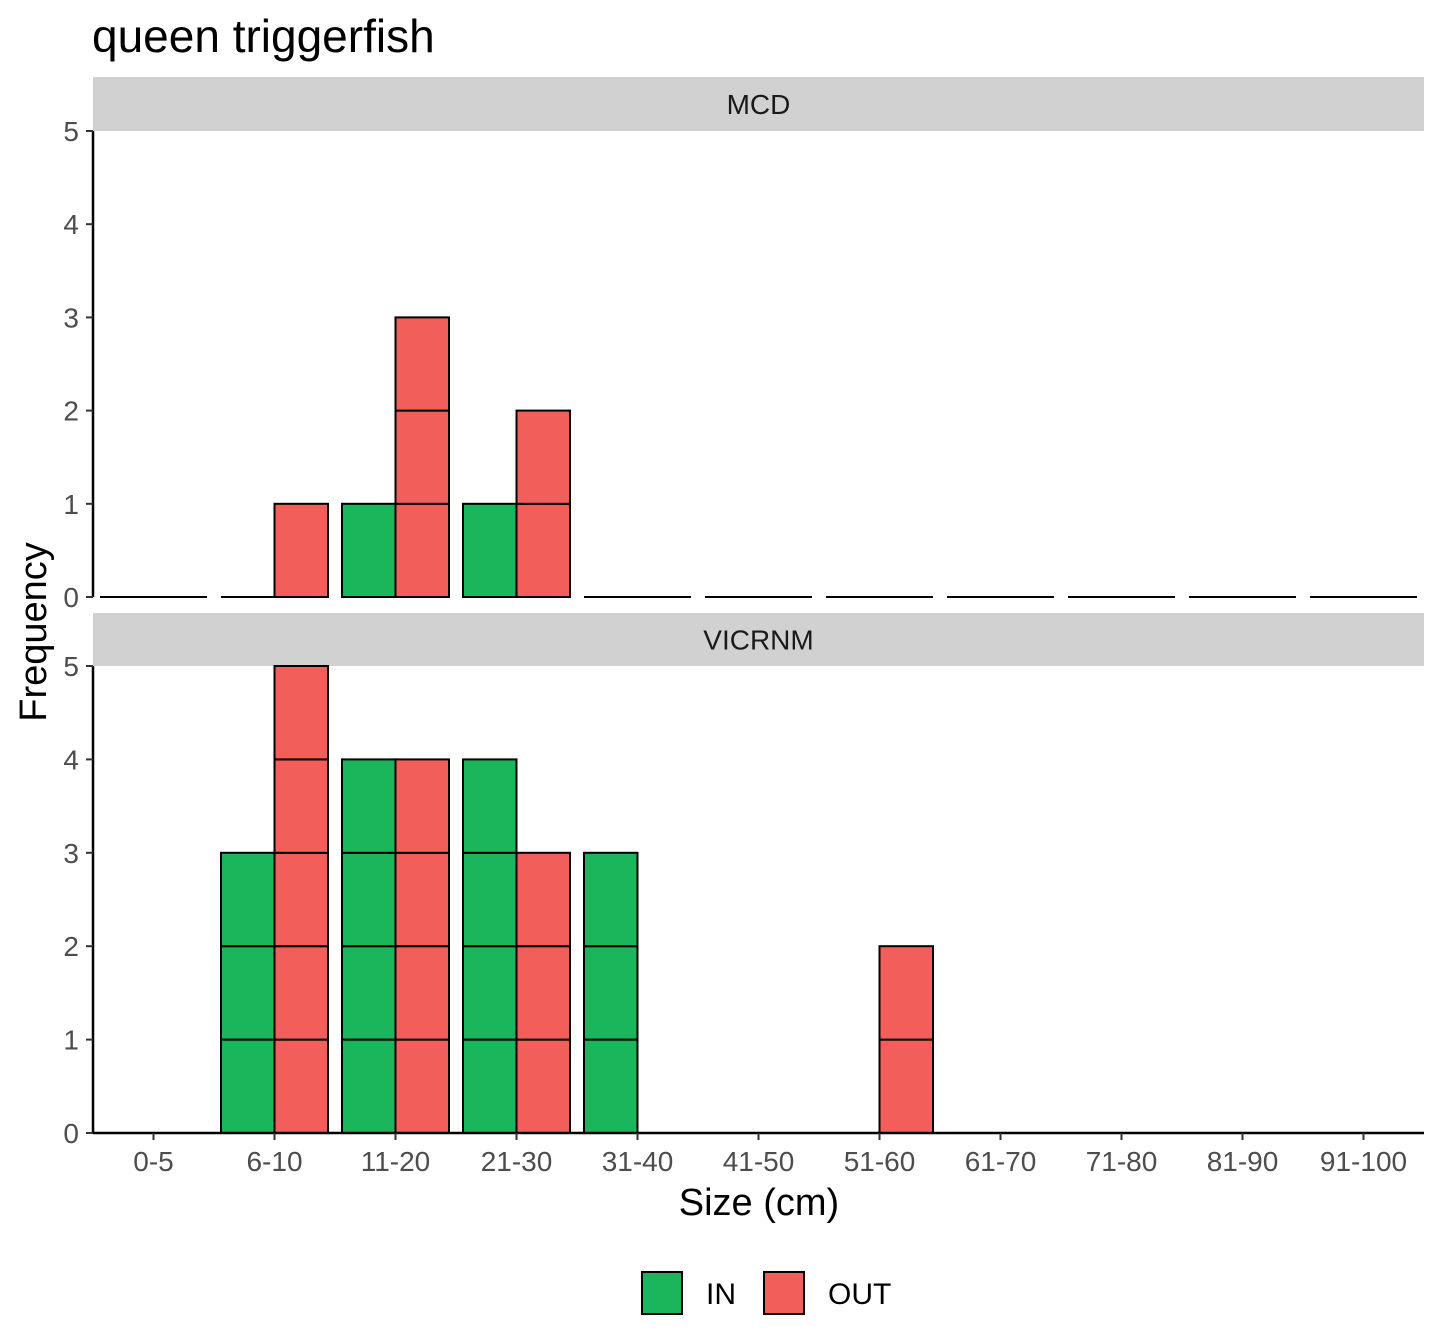 The image size is (1440, 1344). I want to click on x-tick-label: 41-50, so click(759, 1161).